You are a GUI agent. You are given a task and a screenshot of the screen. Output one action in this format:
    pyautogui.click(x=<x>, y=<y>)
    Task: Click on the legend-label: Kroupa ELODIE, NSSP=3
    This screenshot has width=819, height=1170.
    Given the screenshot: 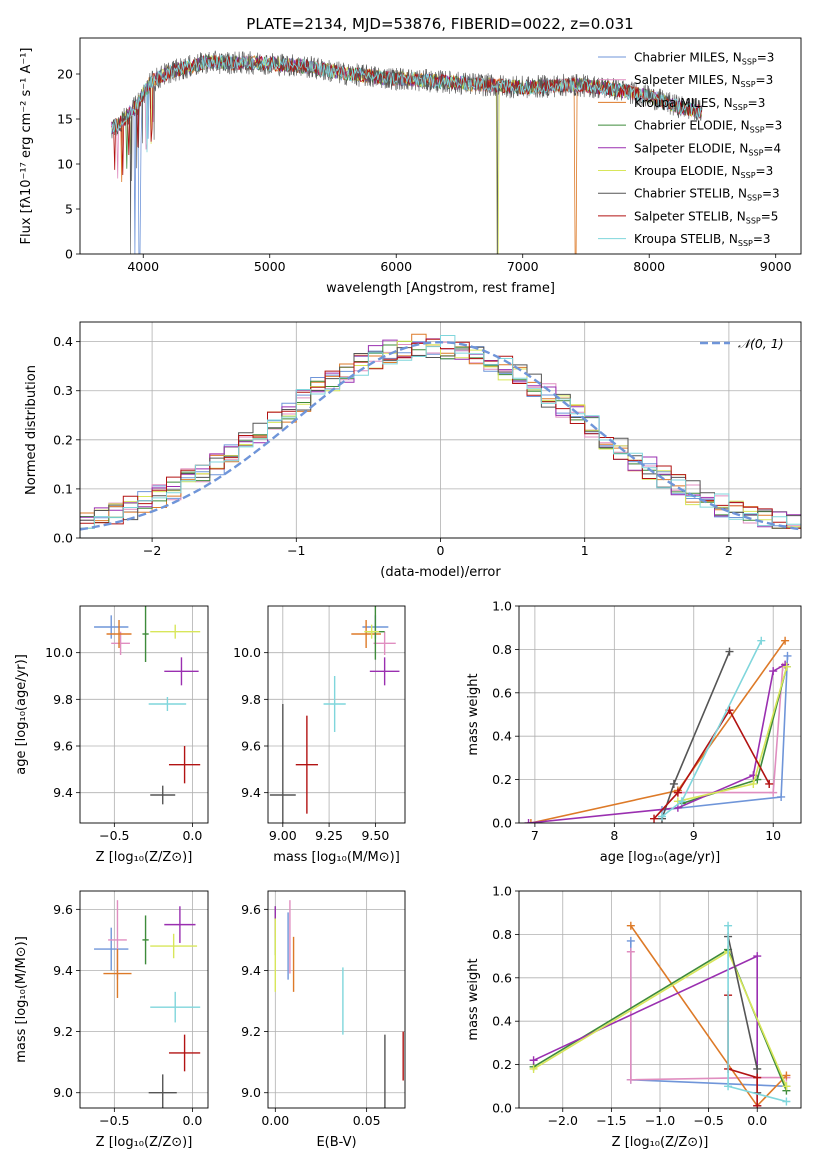 What is the action you would take?
    pyautogui.click(x=703, y=172)
    